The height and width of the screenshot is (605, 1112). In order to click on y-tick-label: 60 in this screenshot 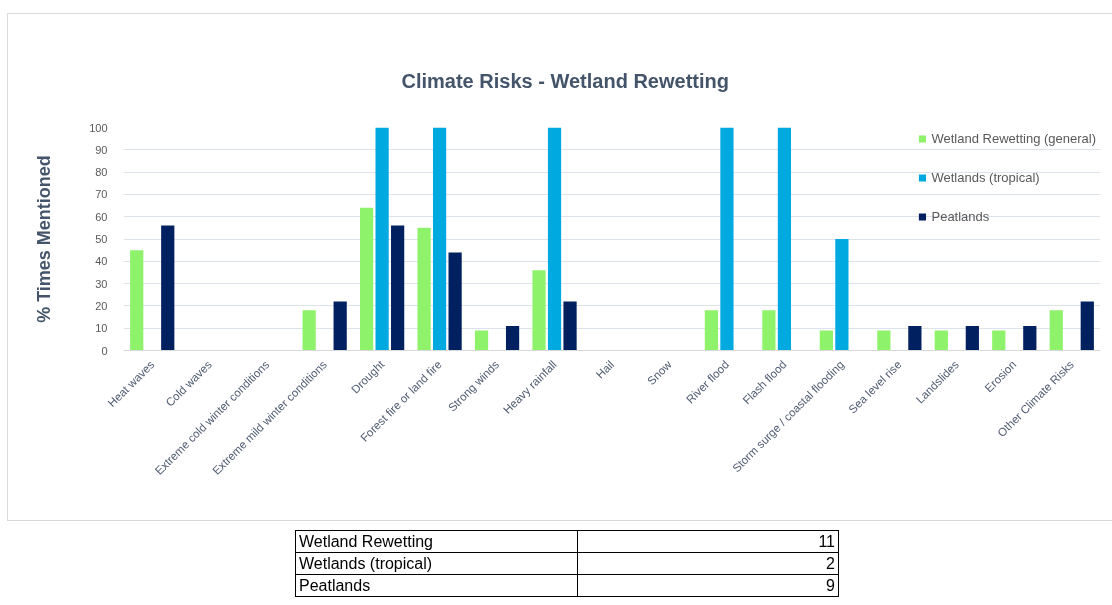, I will do `click(101, 216)`.